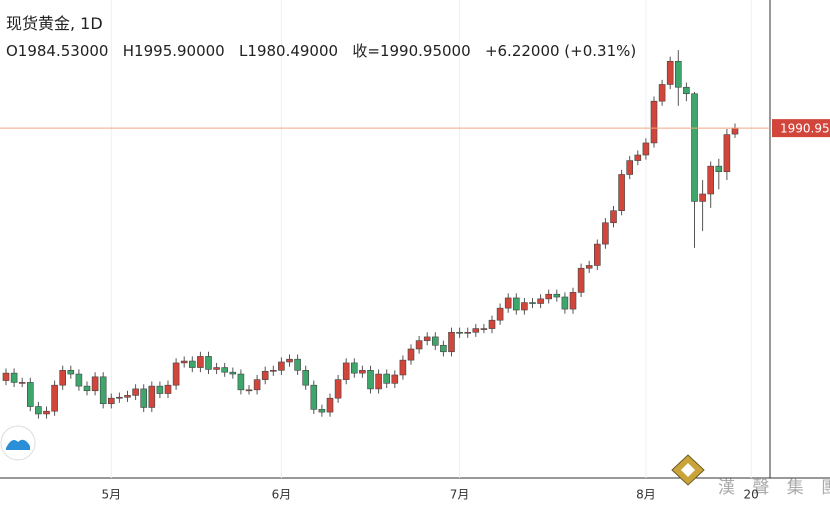 The width and height of the screenshot is (830, 507). I want to click on chart-title: 现货黄金, 1D, so click(54, 23).